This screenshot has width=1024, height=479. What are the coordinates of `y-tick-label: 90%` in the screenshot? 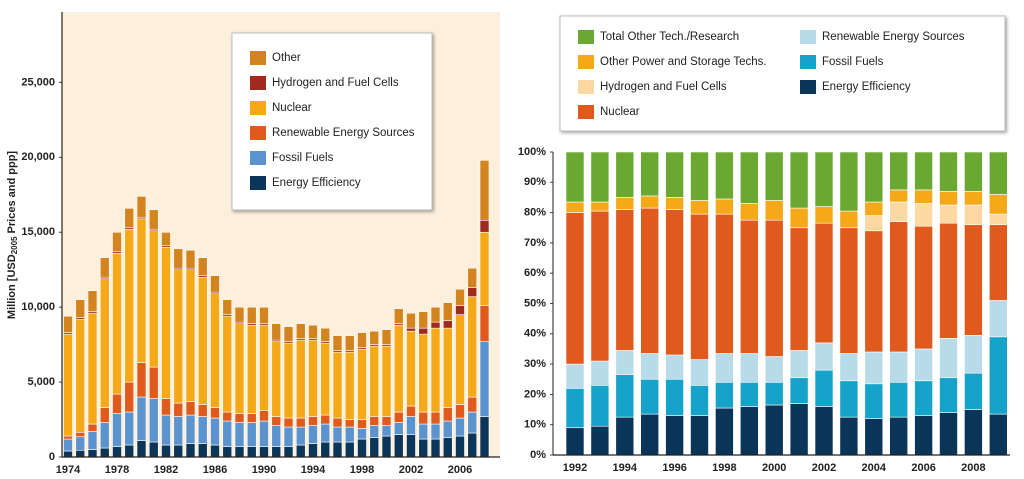 It's located at (535, 182).